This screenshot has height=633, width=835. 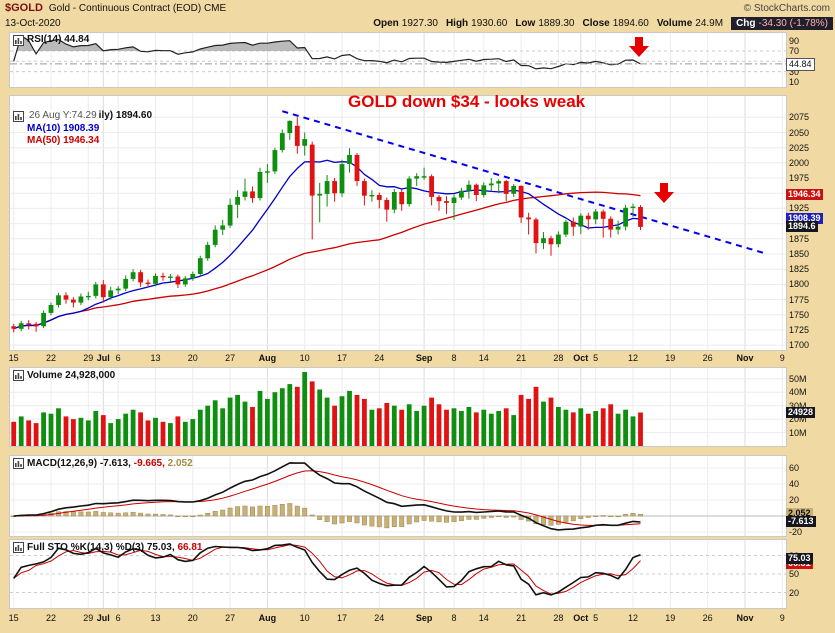 I want to click on rsi-legend: RSI(14) 44.84, so click(x=58, y=39).